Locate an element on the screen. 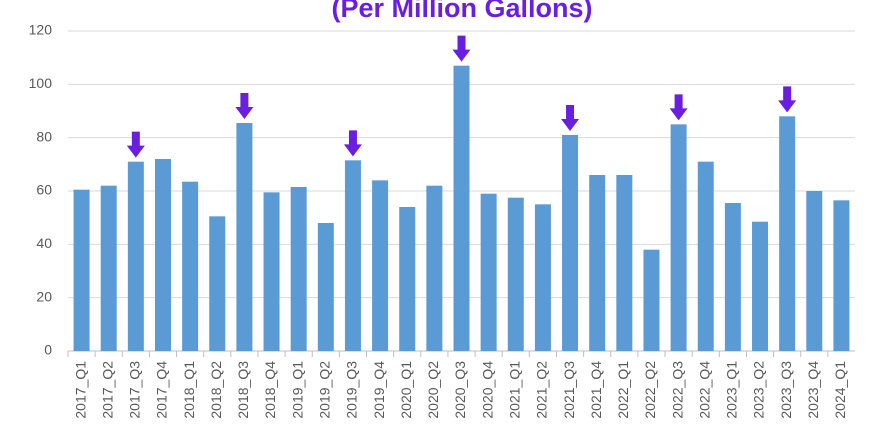 This screenshot has height=445, width=879. x-tick-label: 2019_Q1 is located at coordinates (297, 390).